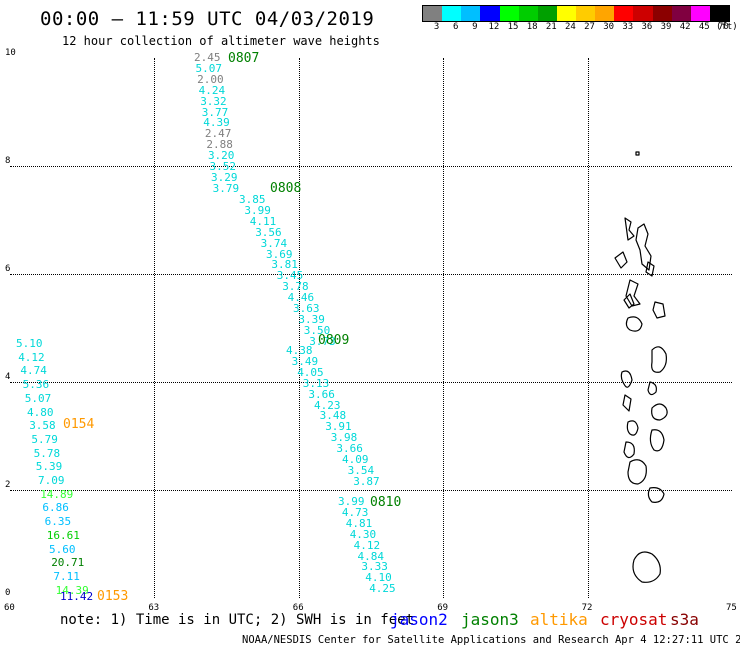 The width and height of the screenshot is (740, 650). Describe the element at coordinates (63, 535) in the screenshot. I see `wave-height-value: 16.61` at that location.